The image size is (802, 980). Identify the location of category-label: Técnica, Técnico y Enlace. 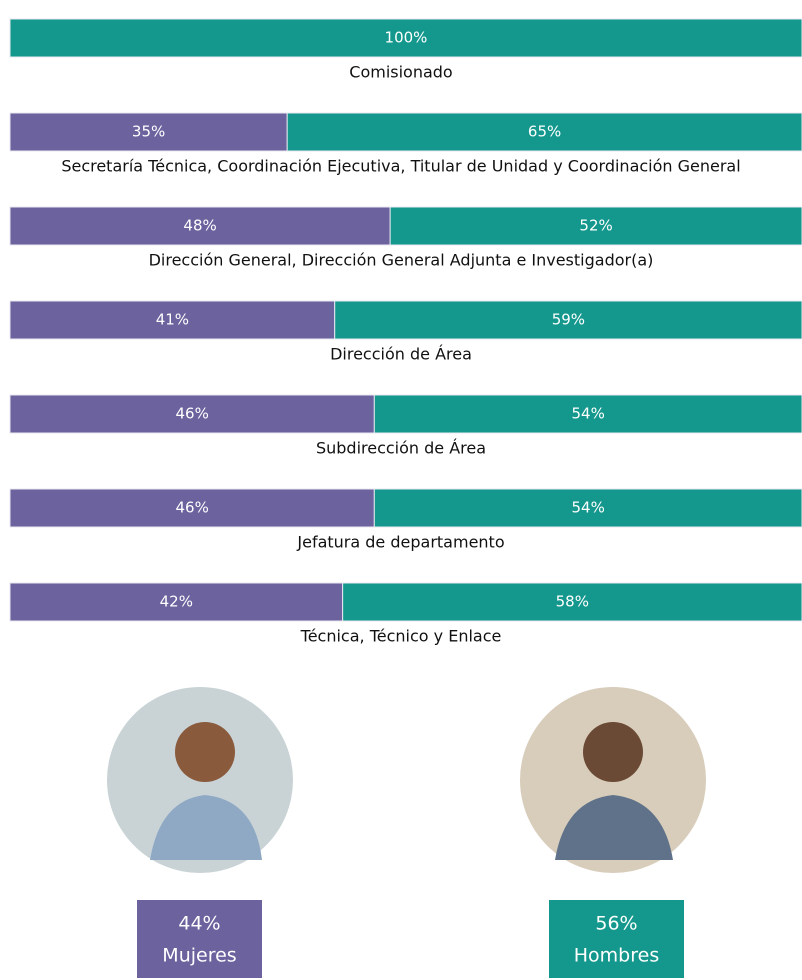
(401, 636).